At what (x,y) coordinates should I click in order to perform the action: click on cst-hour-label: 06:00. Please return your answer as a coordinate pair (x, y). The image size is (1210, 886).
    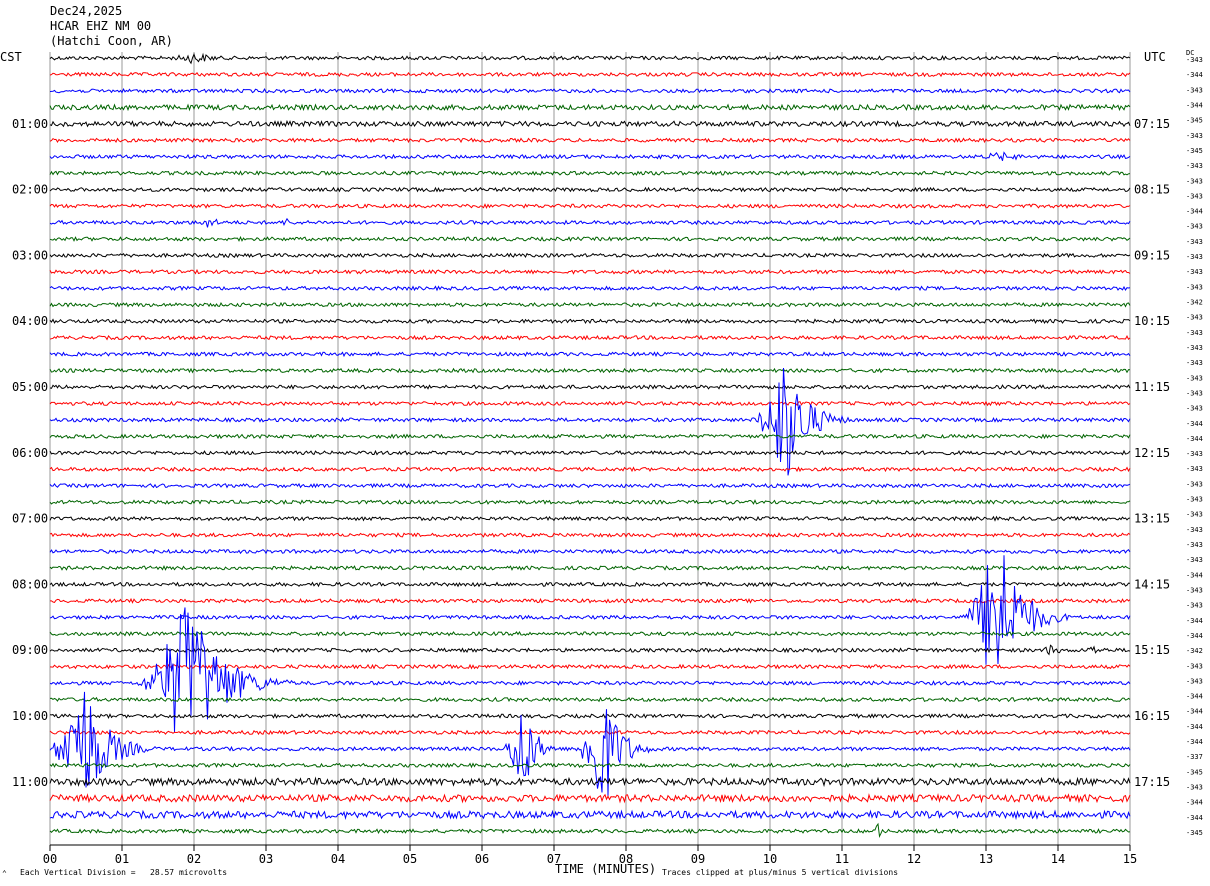
    Looking at the image, I should click on (30, 453).